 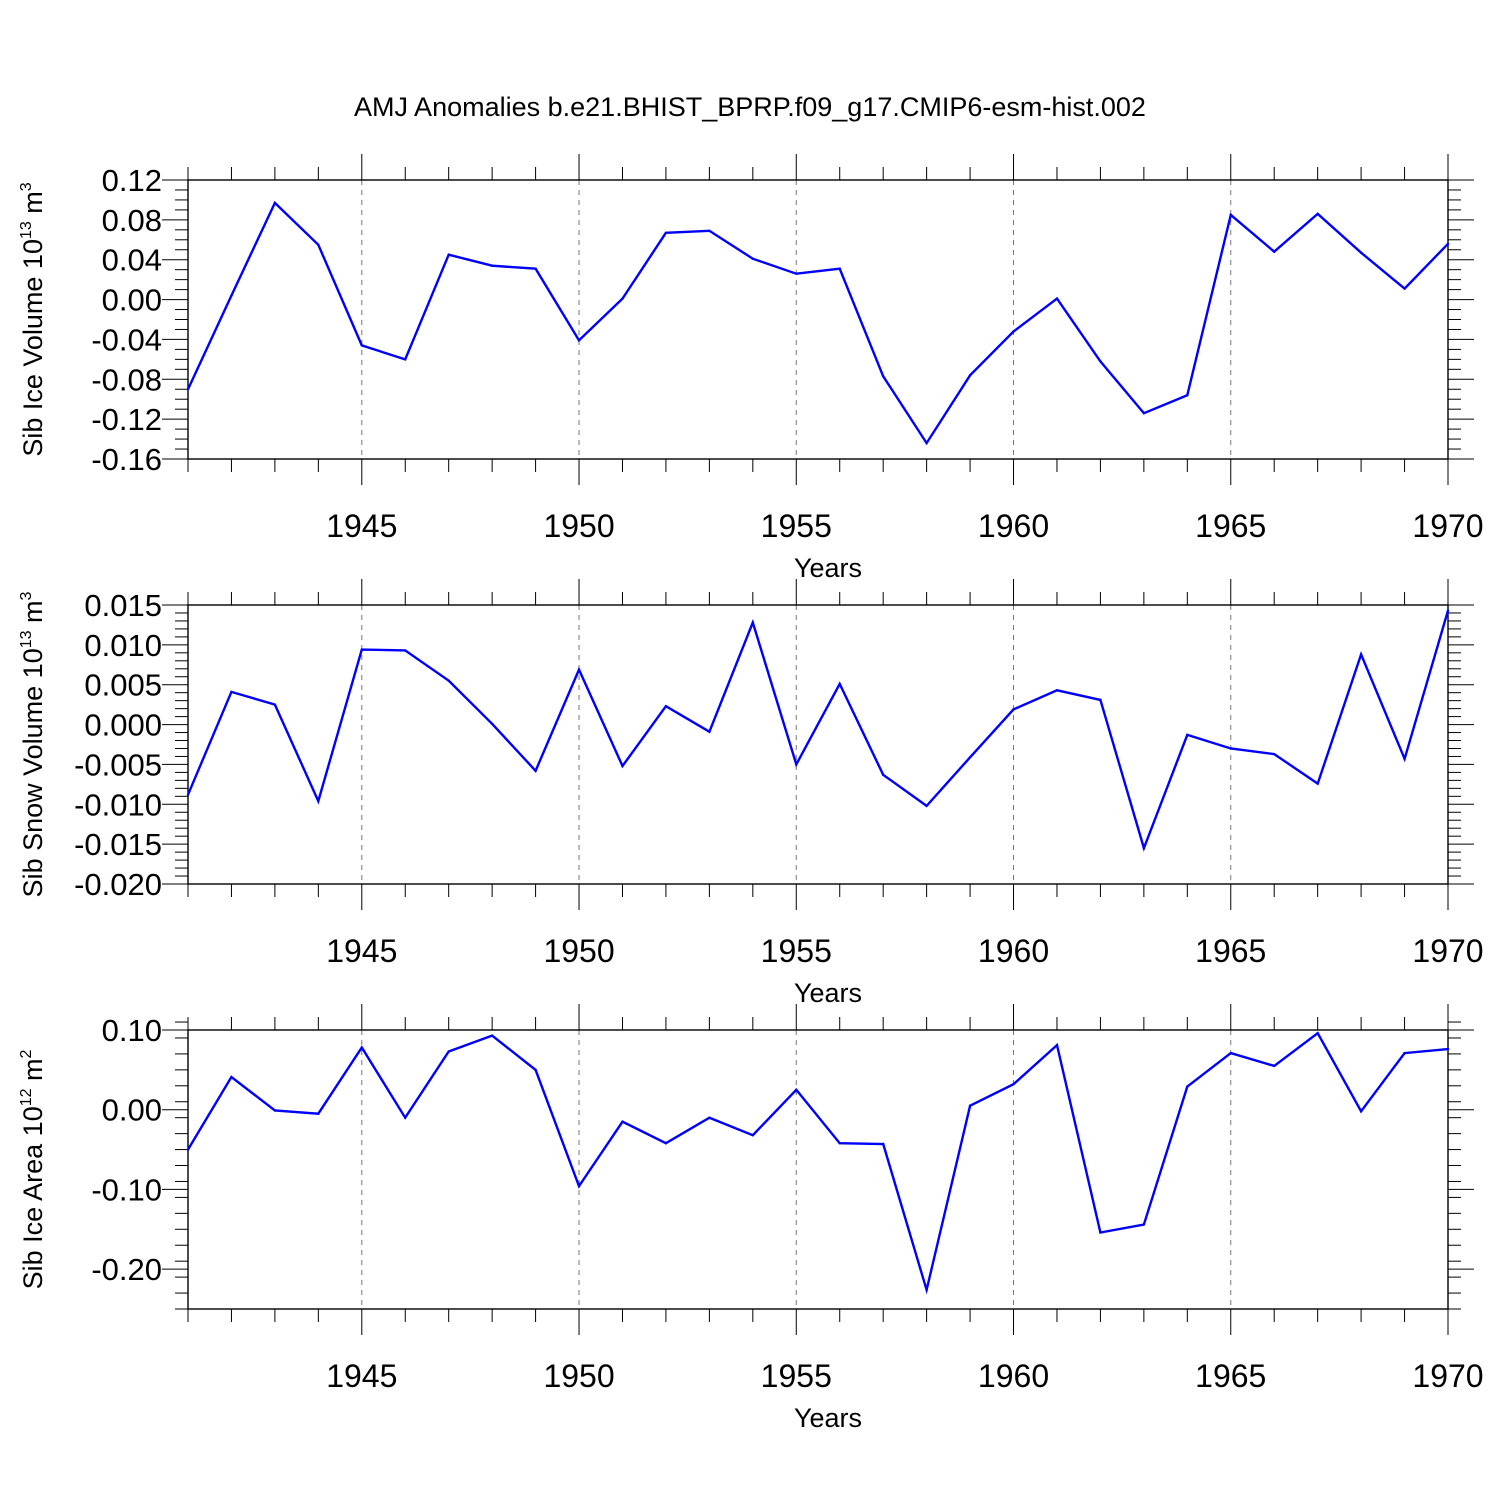 I want to click on y-tick-label: -0.10, so click(x=126, y=1189).